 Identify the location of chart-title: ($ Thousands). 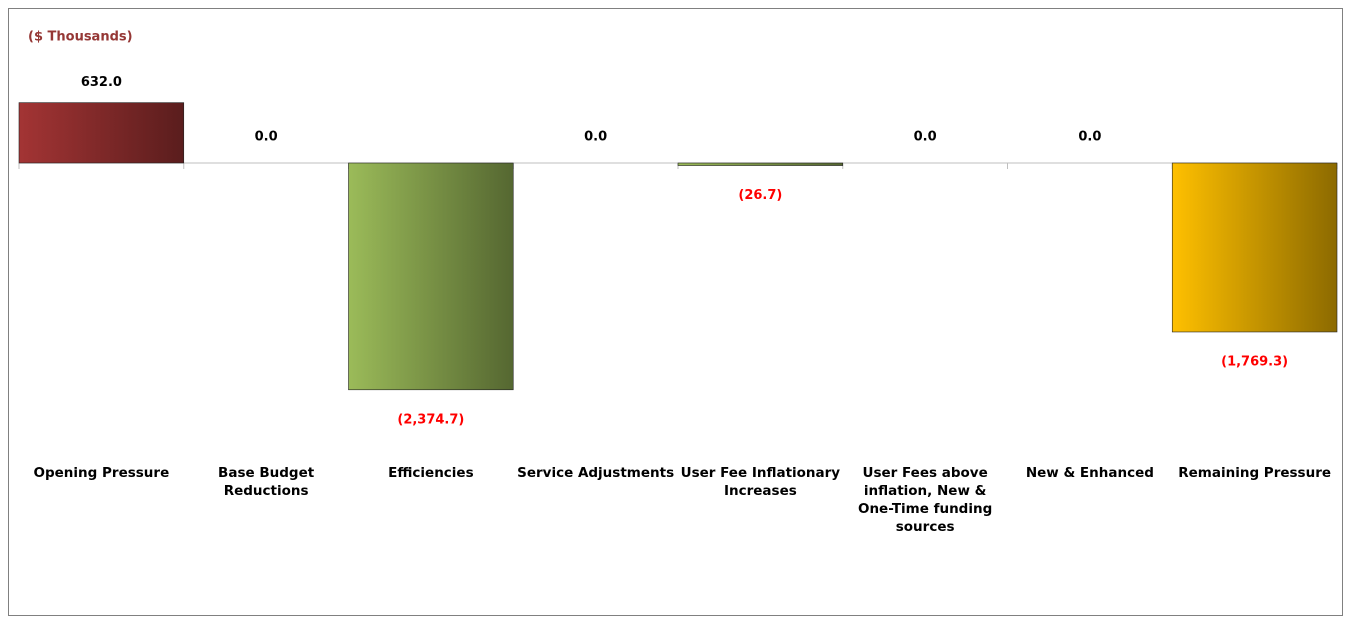
(80, 37).